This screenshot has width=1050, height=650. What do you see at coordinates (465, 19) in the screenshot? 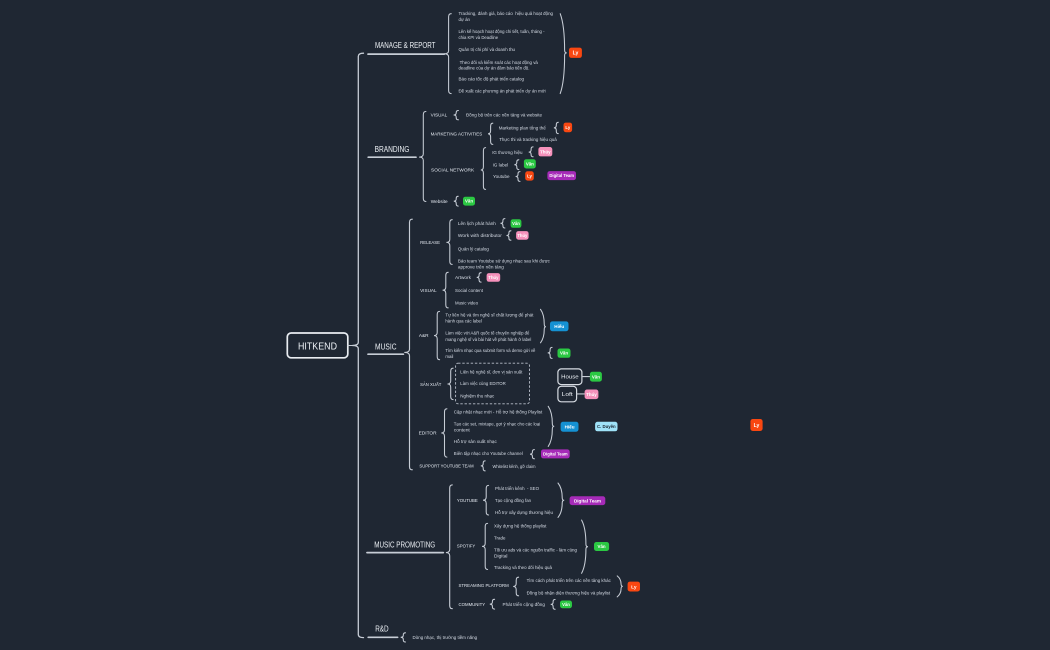
I see `svg-text: dự án` at bounding box center [465, 19].